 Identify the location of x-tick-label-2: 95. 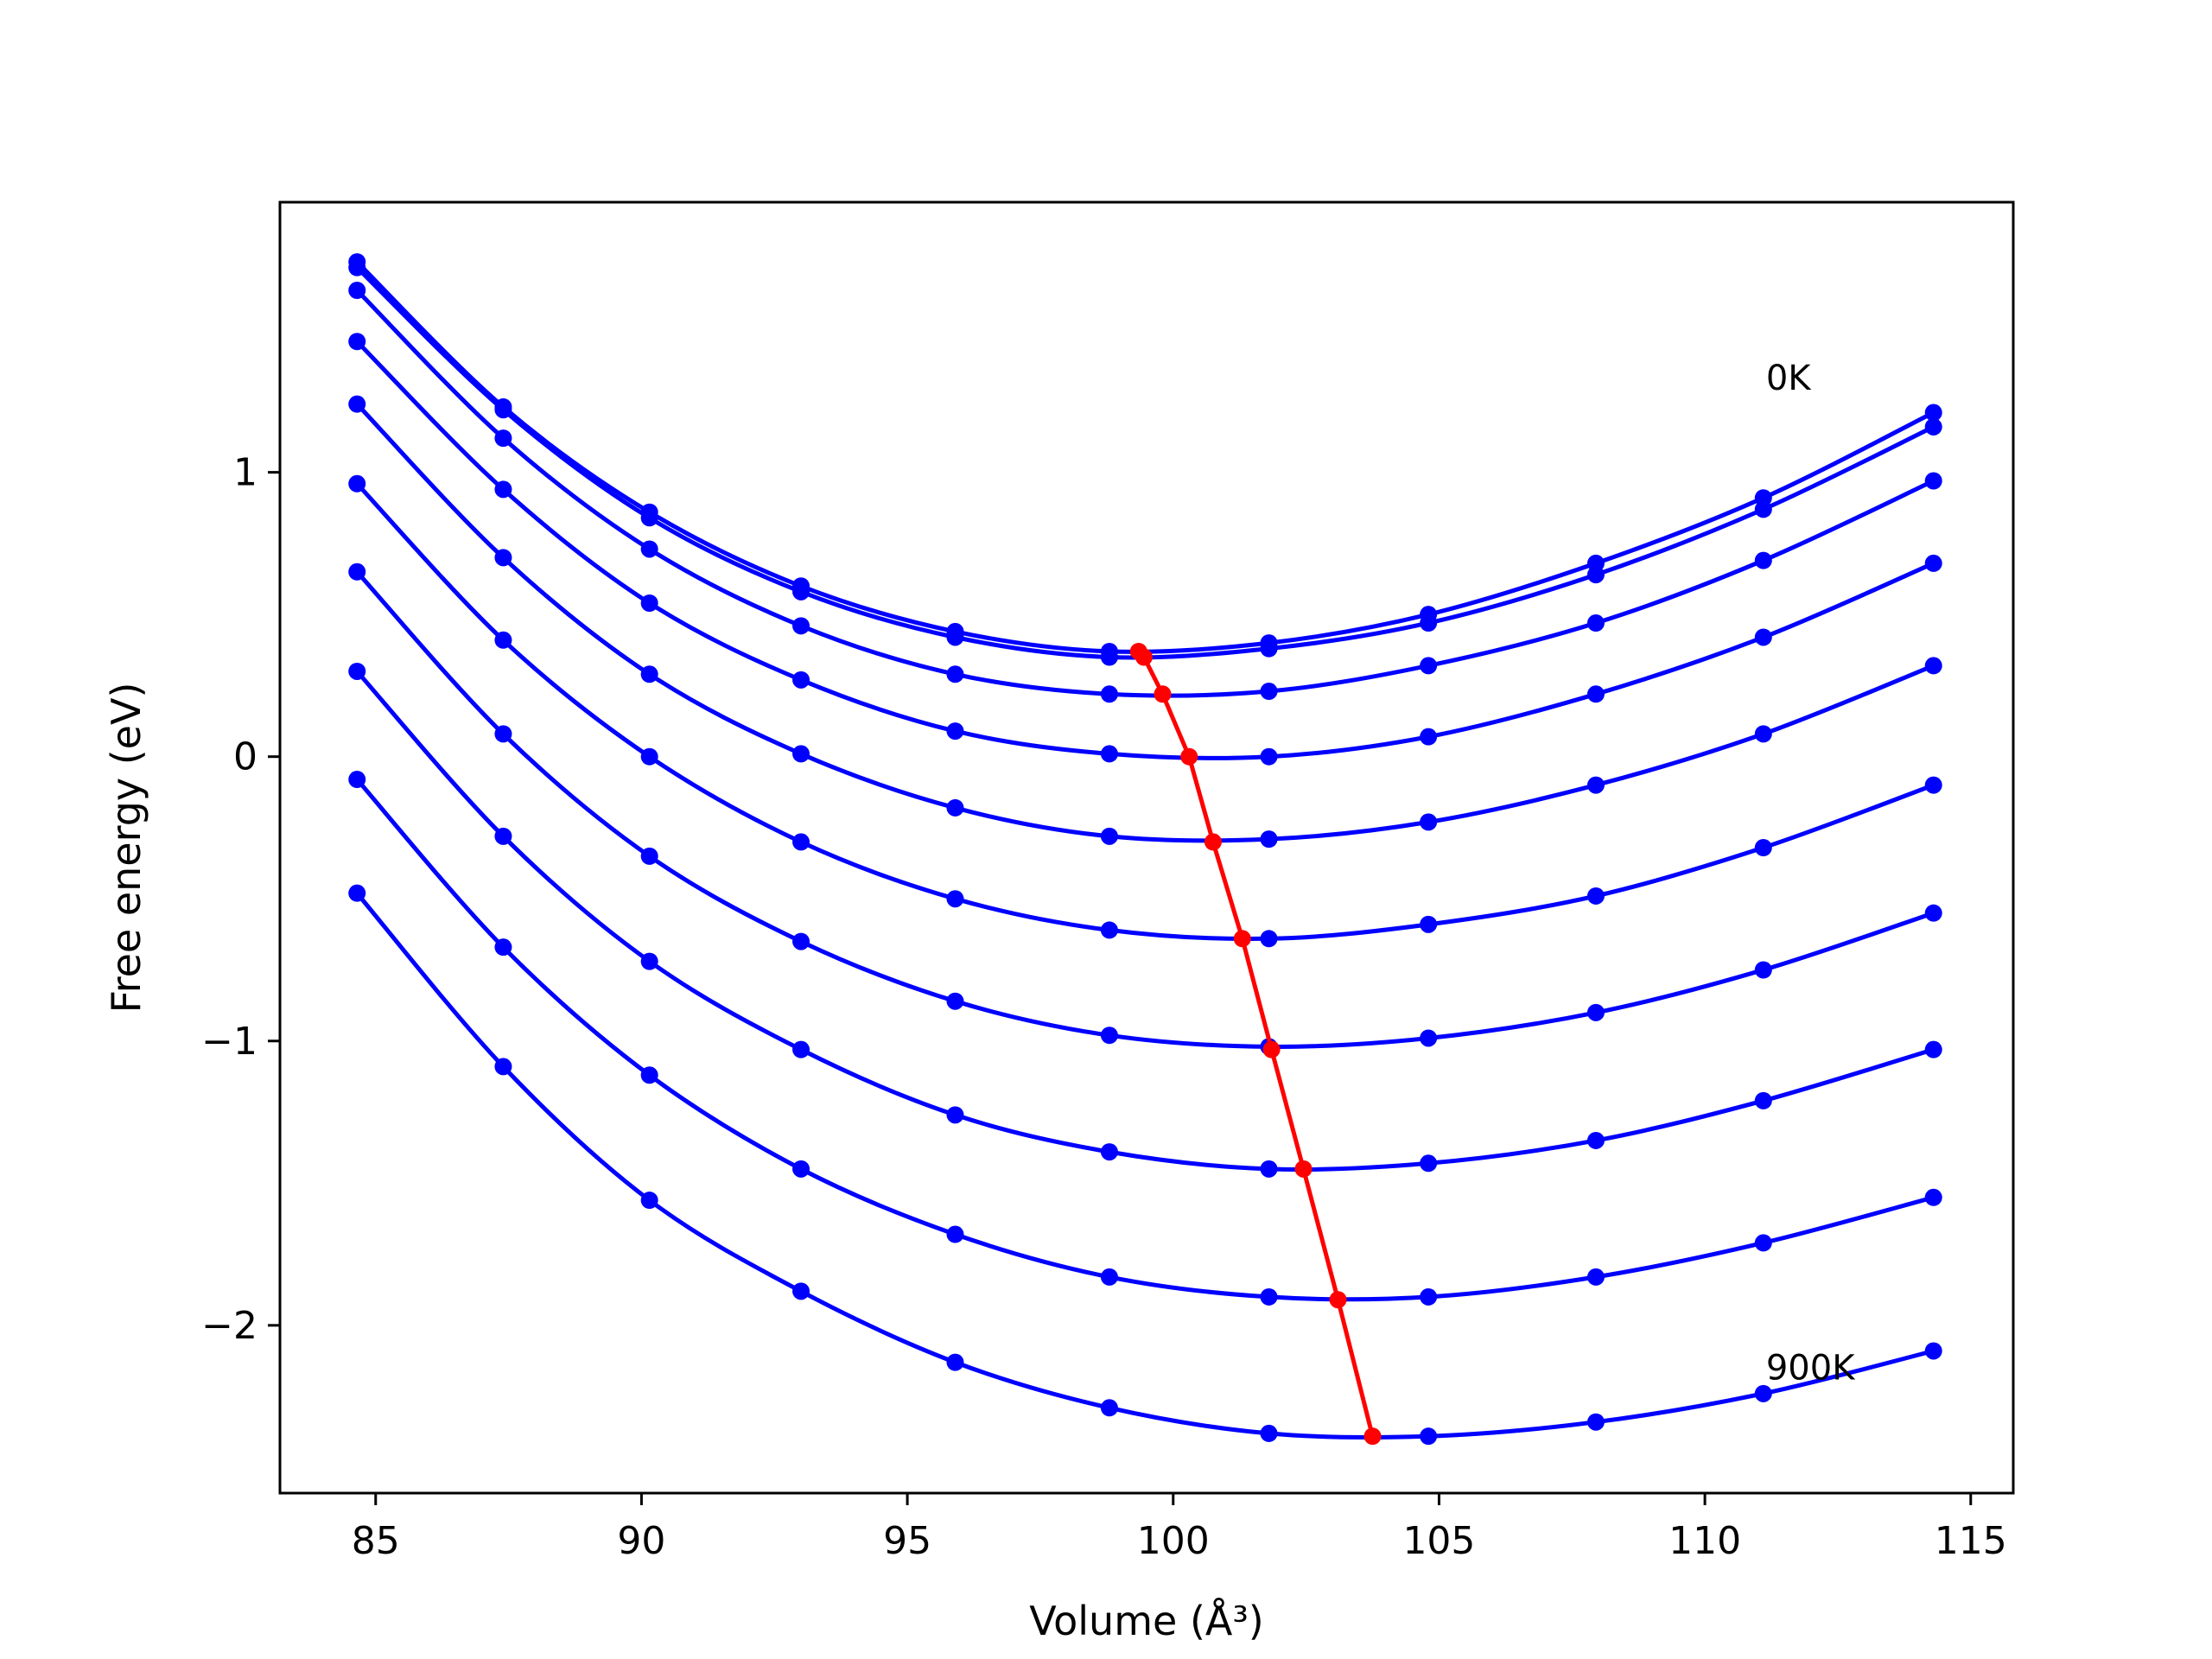
(907, 1541).